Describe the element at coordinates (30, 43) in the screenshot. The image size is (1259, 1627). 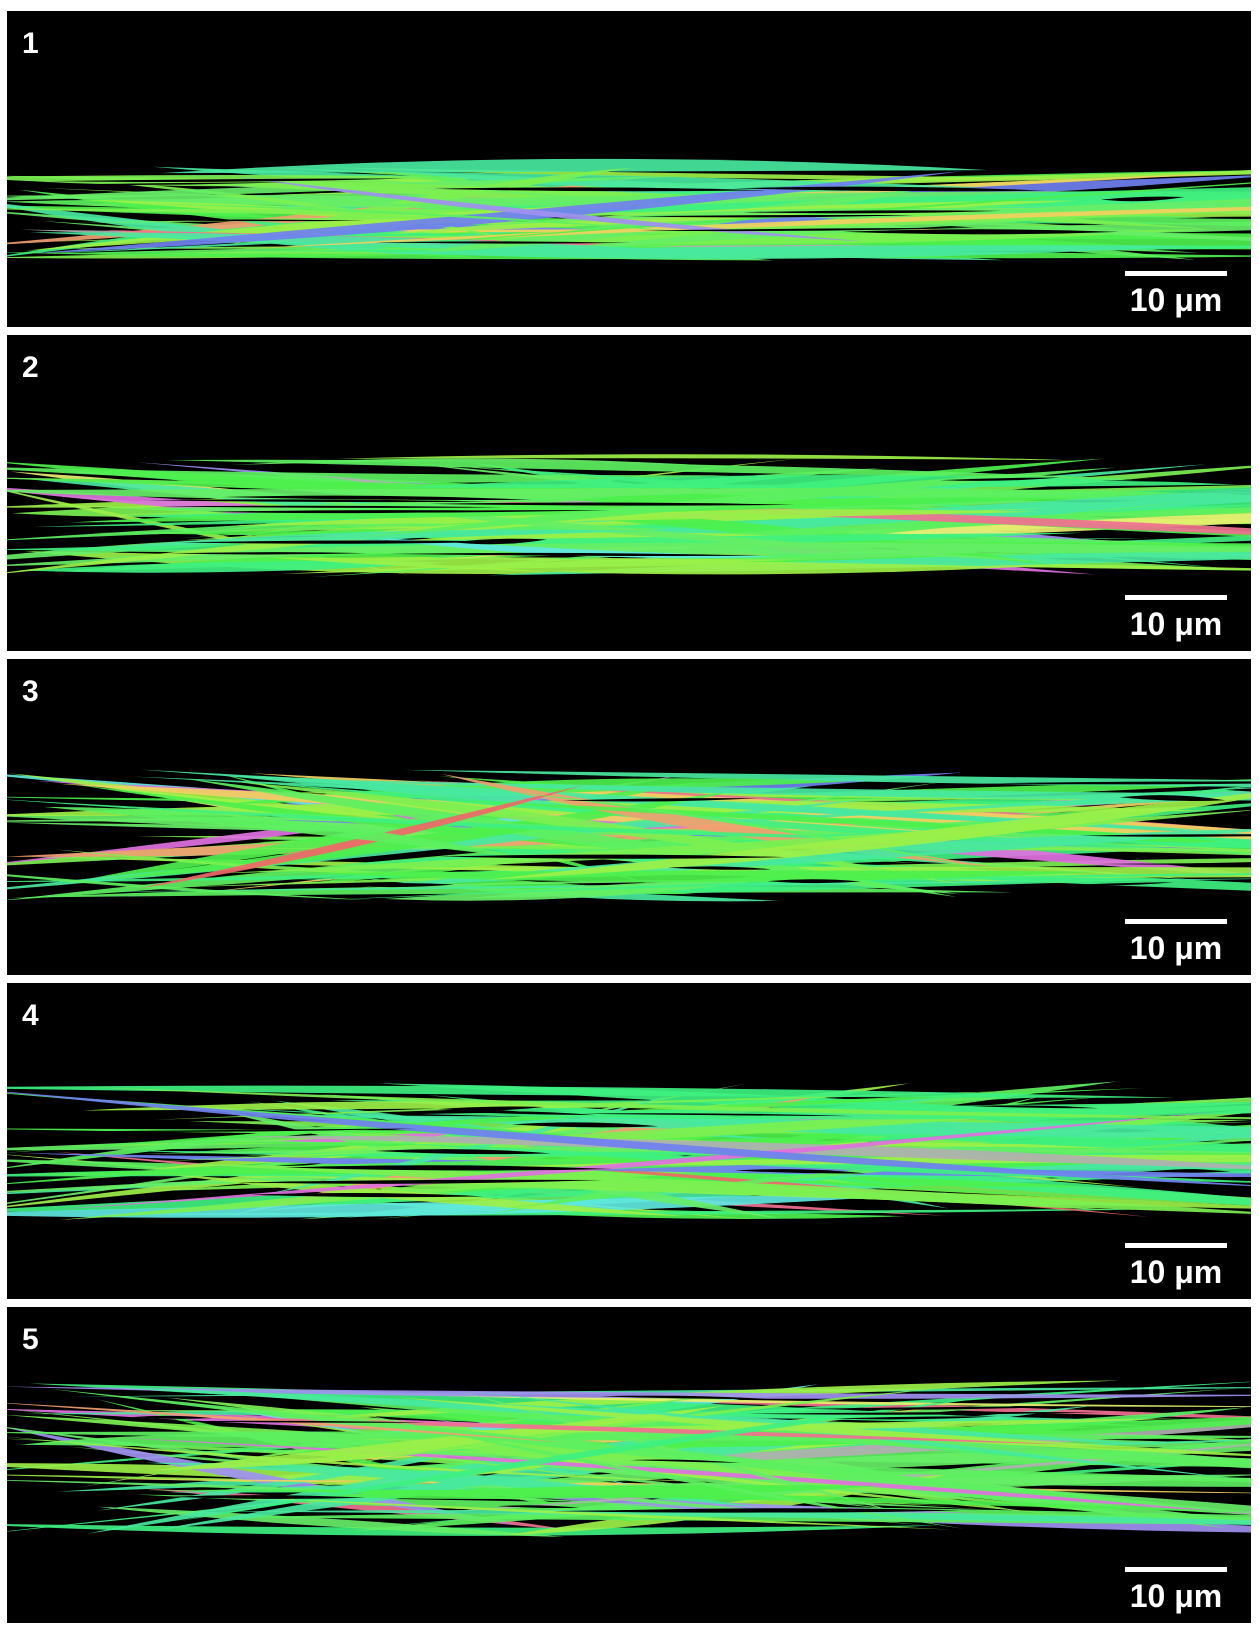
I see `panel-label: 1` at that location.